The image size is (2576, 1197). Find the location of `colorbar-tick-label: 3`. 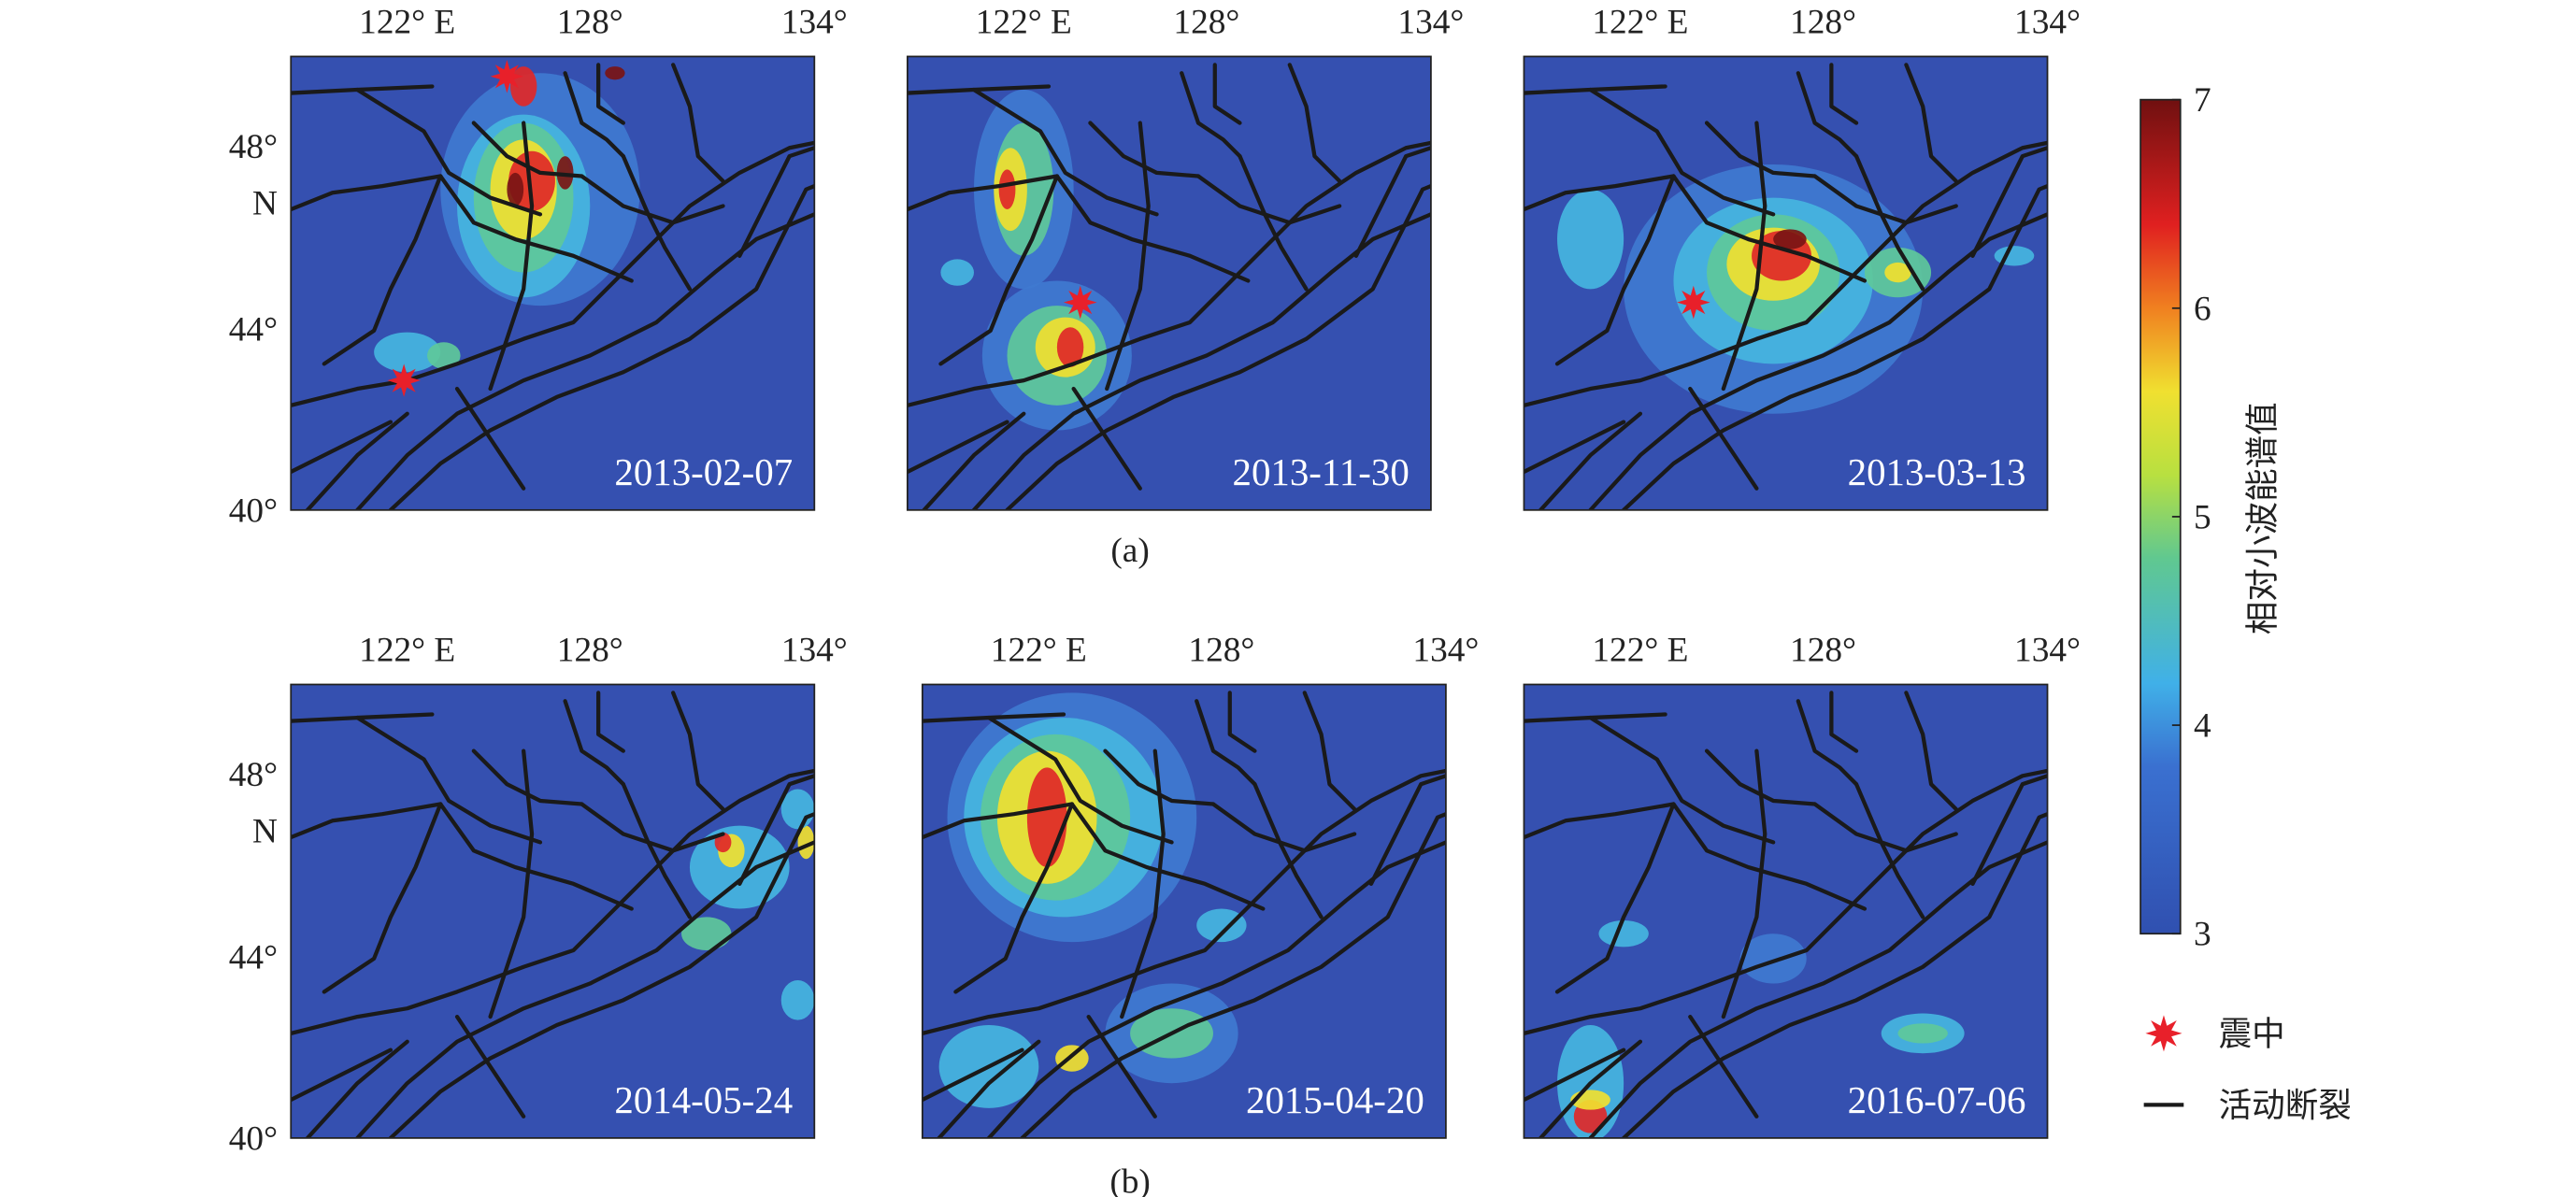

colorbar-tick-label: 3 is located at coordinates (2202, 935).